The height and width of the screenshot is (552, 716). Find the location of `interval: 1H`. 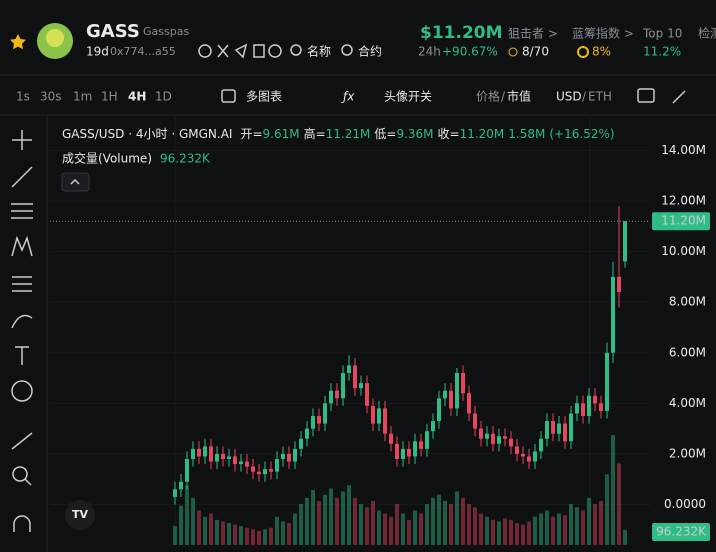

interval: 1H is located at coordinates (109, 97).